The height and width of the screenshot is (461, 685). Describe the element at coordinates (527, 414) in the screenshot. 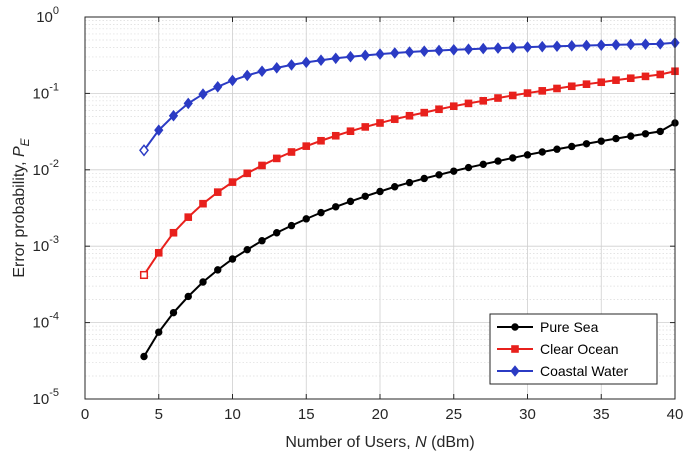

I see `x-tick-label: 30` at that location.